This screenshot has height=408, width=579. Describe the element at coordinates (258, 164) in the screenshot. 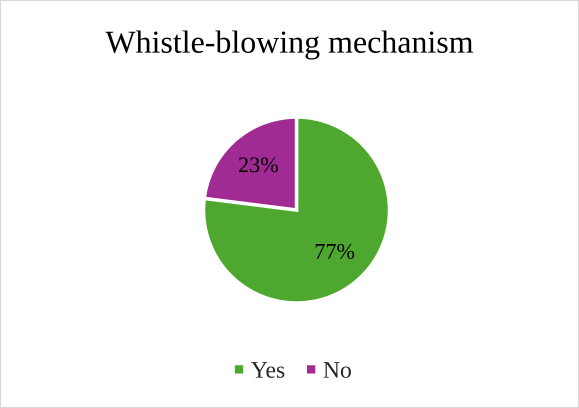

I see `data-label: 23%` at that location.